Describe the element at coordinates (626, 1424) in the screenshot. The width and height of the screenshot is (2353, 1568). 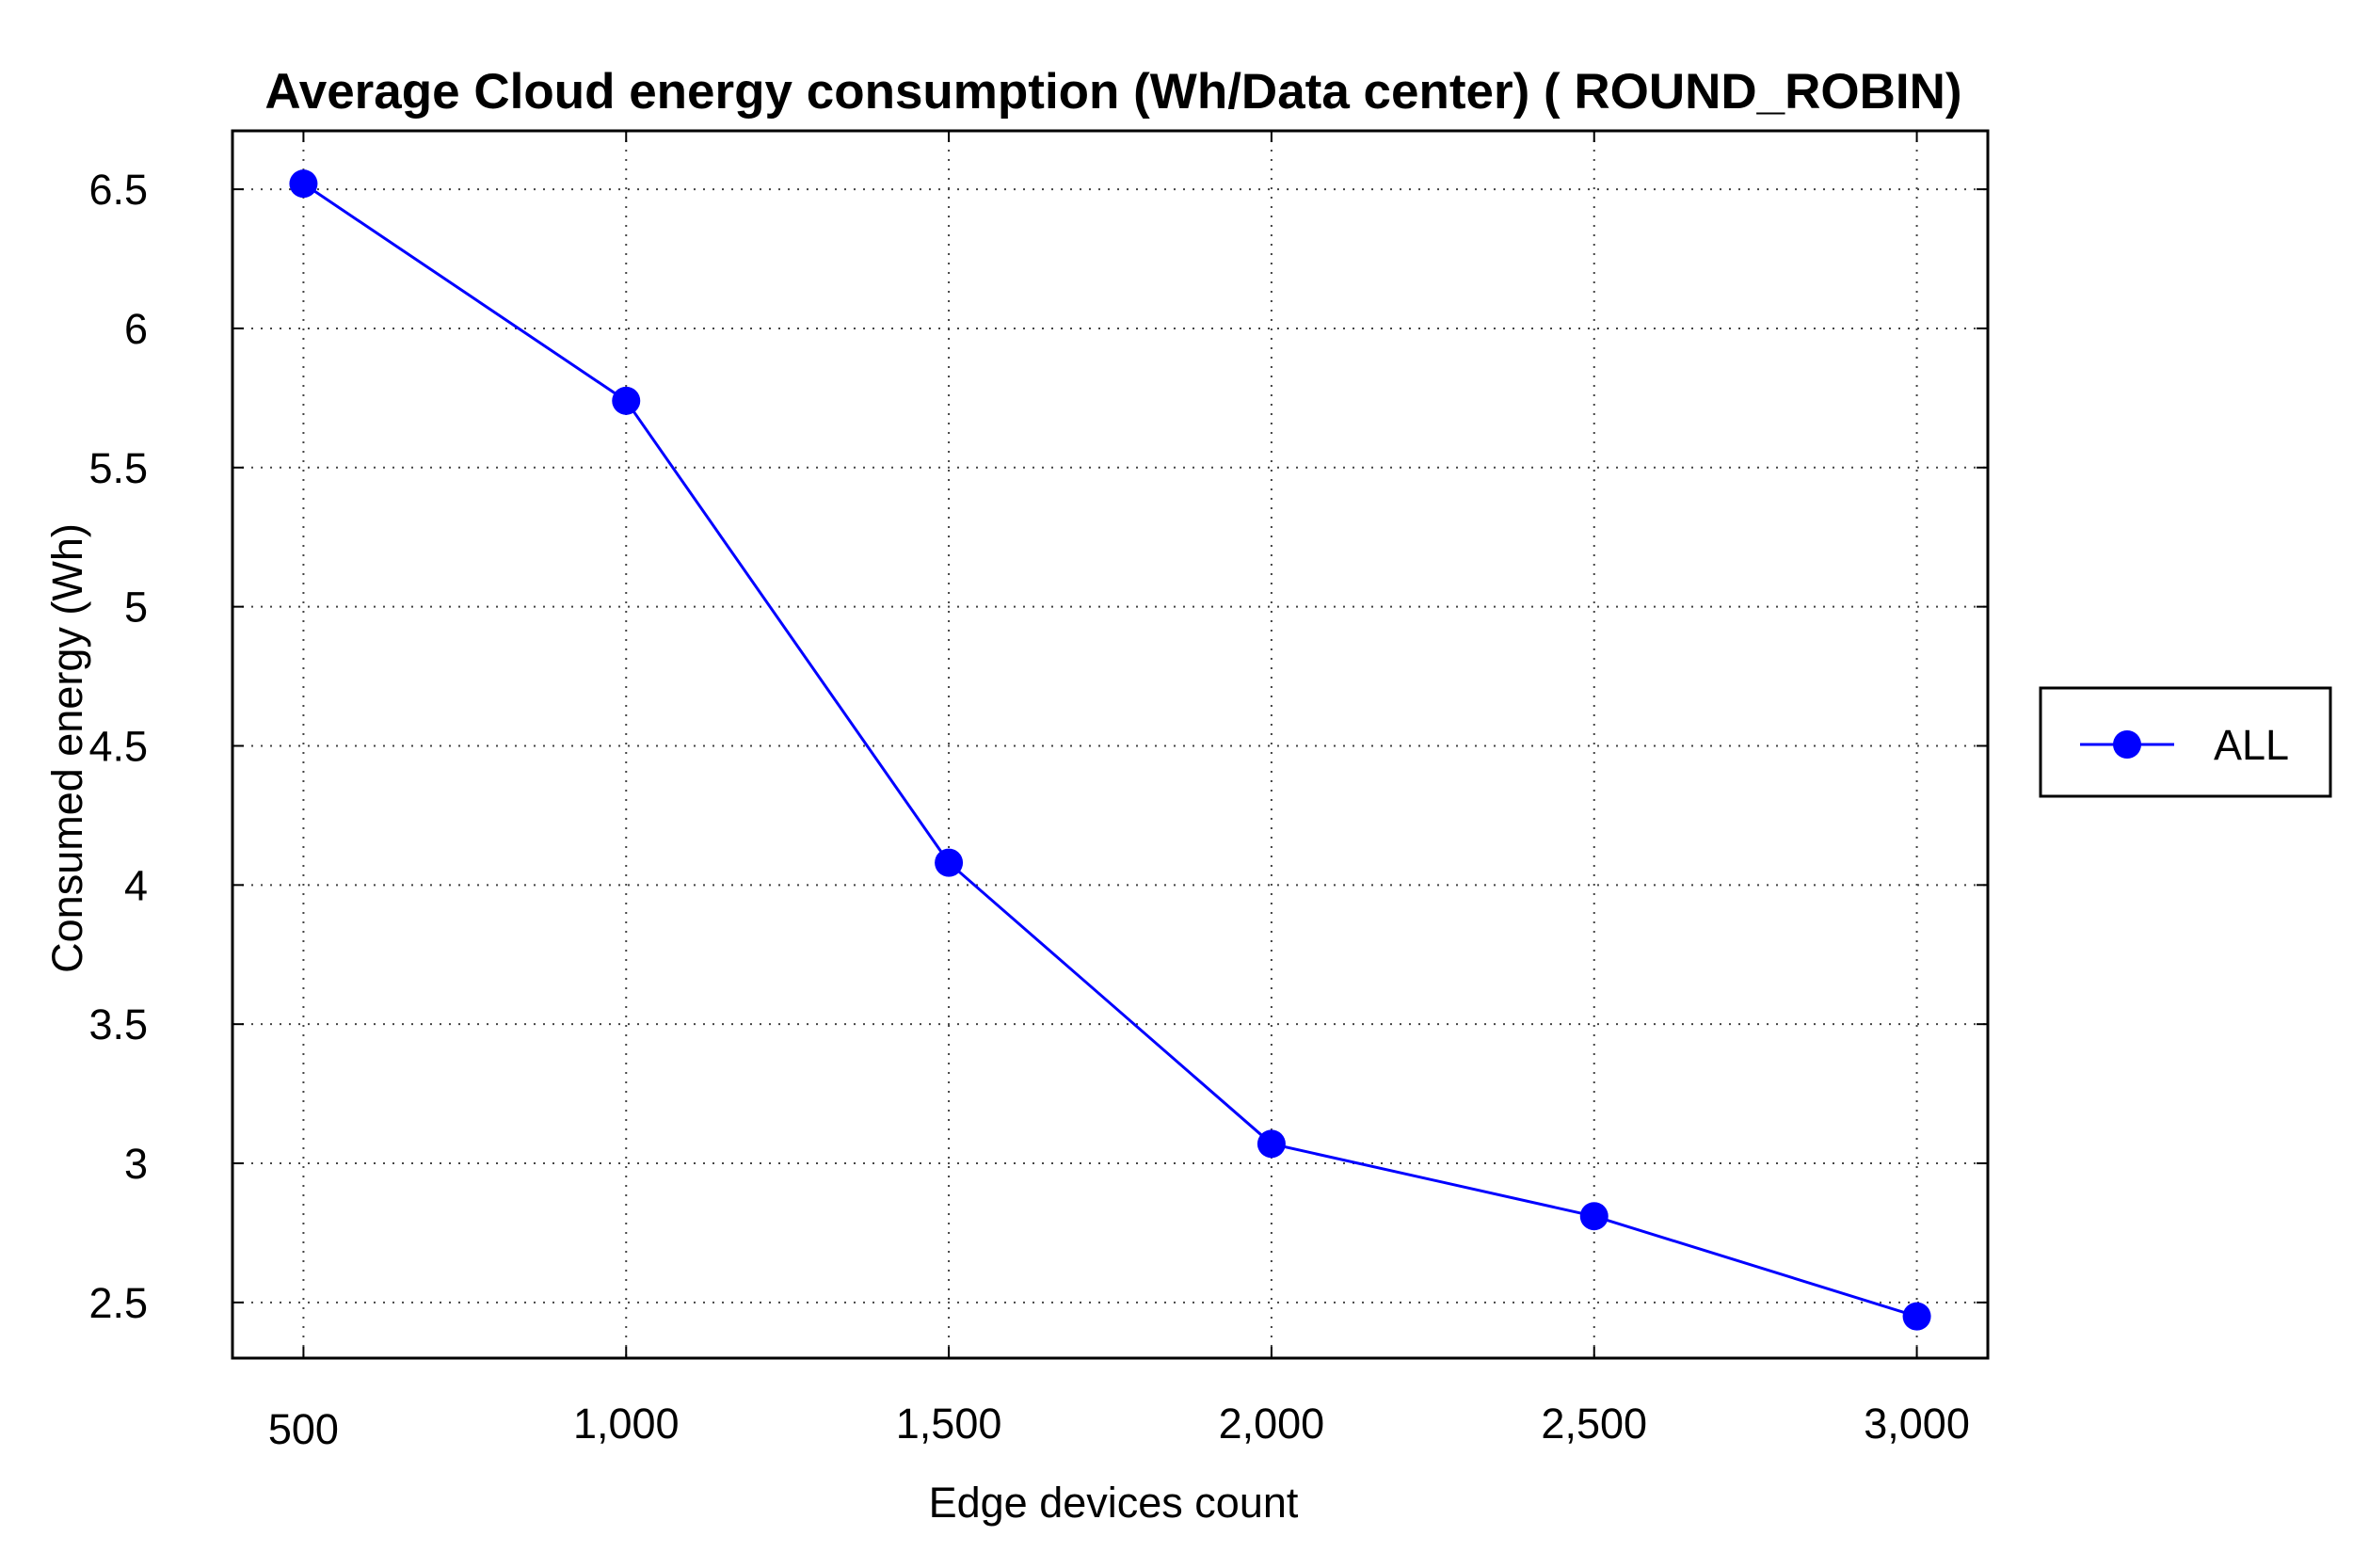
I see `x-tick-label: 1,000` at that location.